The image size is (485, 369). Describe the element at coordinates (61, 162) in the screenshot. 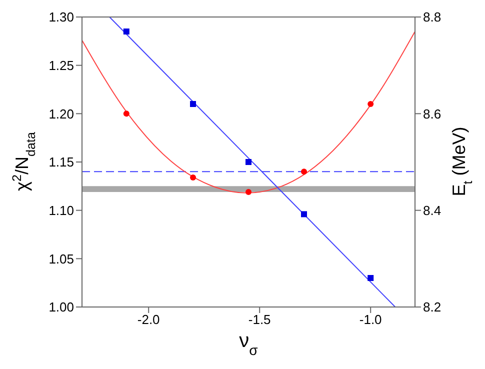

I see `y-tick-label: 1.15` at that location.